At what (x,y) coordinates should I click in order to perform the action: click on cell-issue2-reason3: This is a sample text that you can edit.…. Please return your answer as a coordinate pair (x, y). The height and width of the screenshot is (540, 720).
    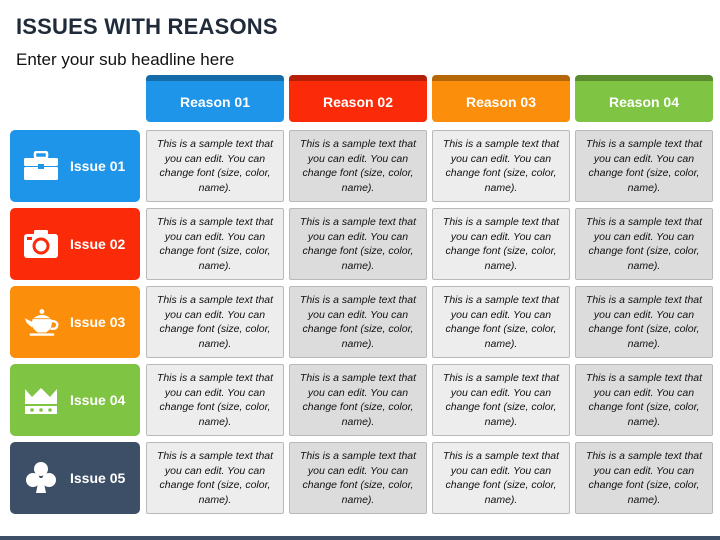
    Looking at the image, I should click on (501, 244).